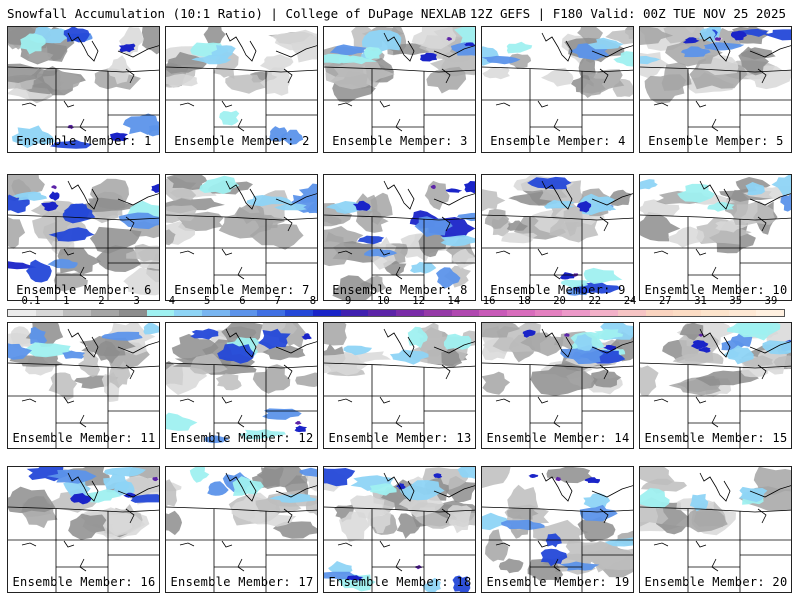 The height and width of the screenshot is (600, 800). I want to click on member-label: Ensemble Member: 12, so click(242, 438).